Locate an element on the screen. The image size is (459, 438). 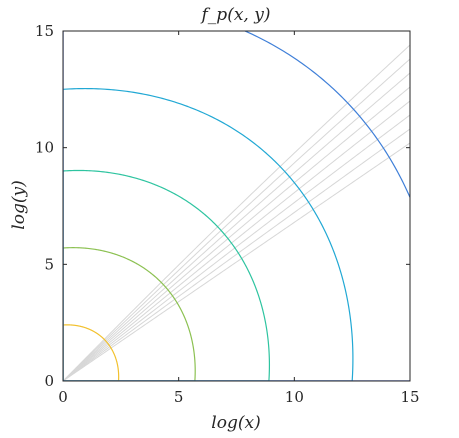
y-tick-label-3: 10 is located at coordinates (44, 148).